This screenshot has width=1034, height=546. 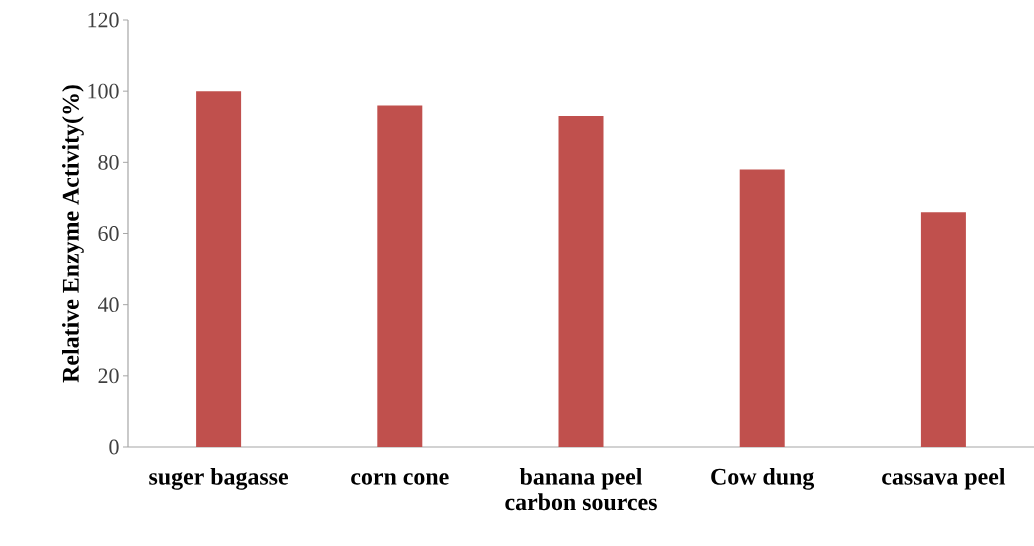 What do you see at coordinates (763, 478) in the screenshot?
I see `x-tick-label: Cow dung` at bounding box center [763, 478].